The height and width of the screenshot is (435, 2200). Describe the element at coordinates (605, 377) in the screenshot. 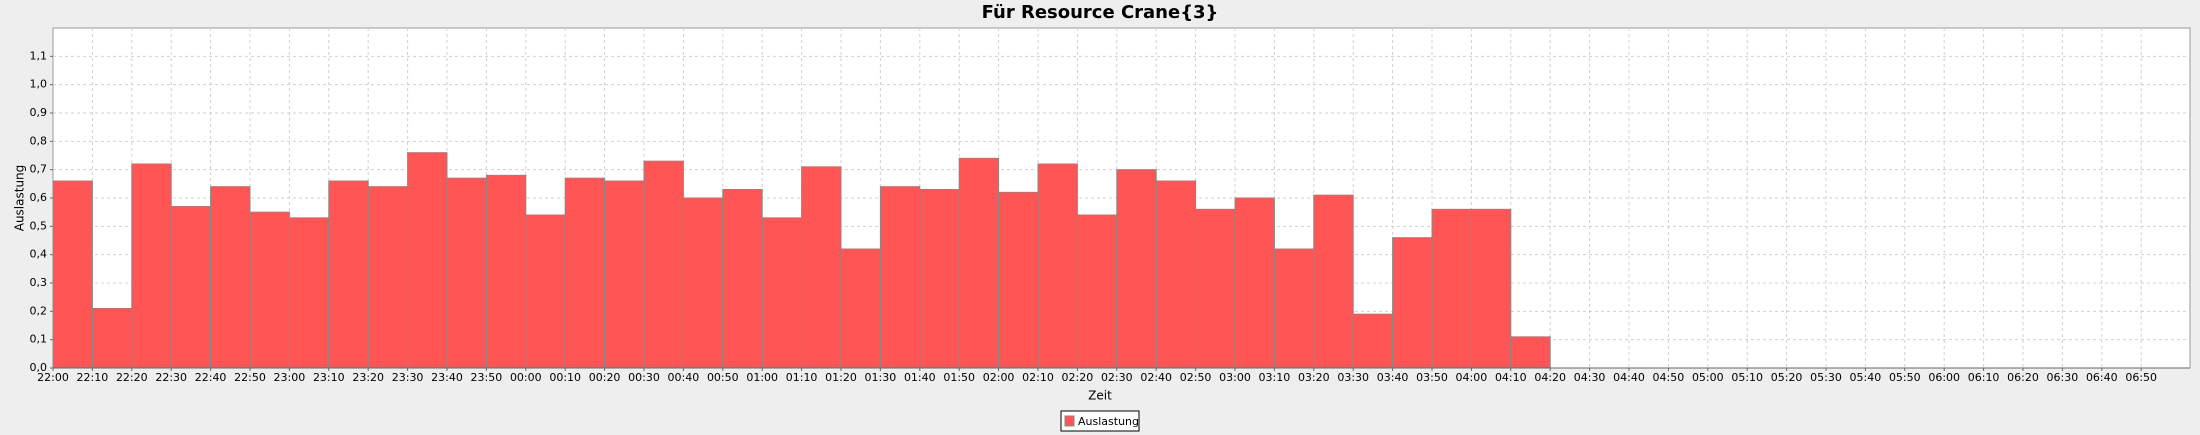

I see `x-tick-label: 00:20` at that location.